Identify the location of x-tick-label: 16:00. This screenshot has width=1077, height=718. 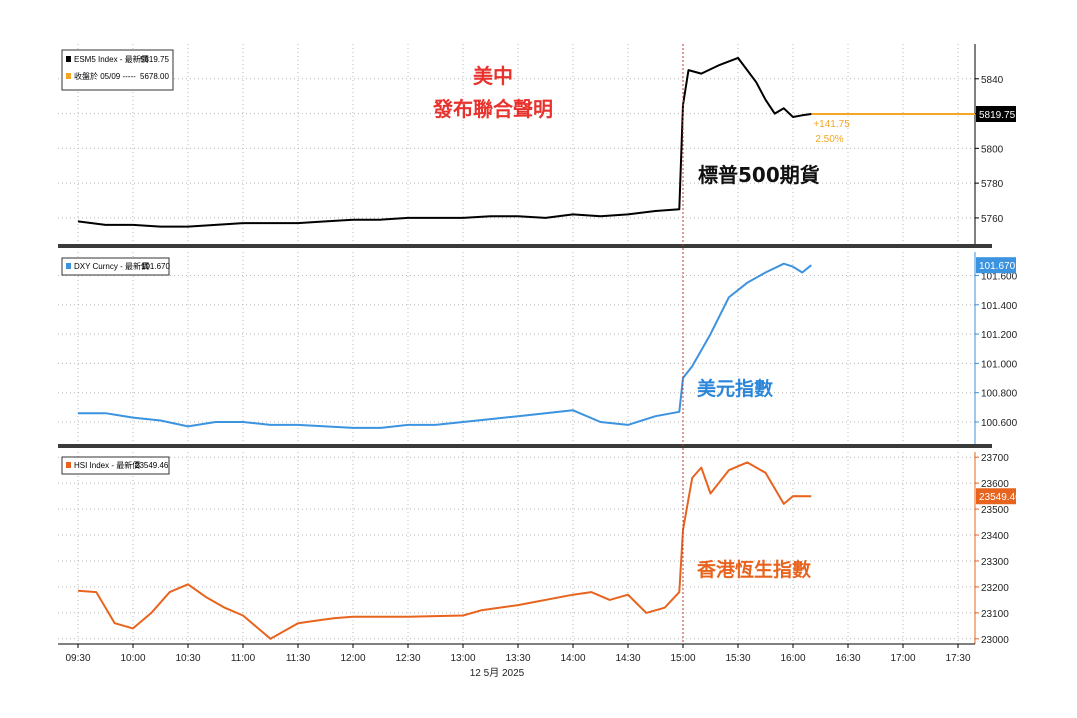
(792, 658).